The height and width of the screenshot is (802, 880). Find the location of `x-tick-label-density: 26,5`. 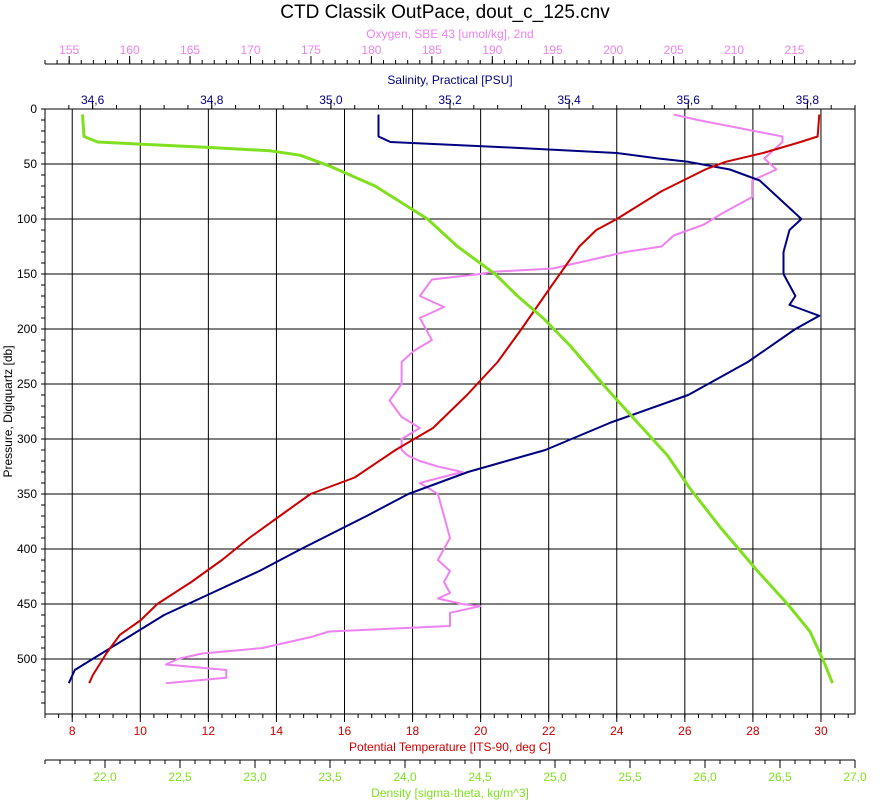

x-tick-label-density: 26,5 is located at coordinates (780, 777).